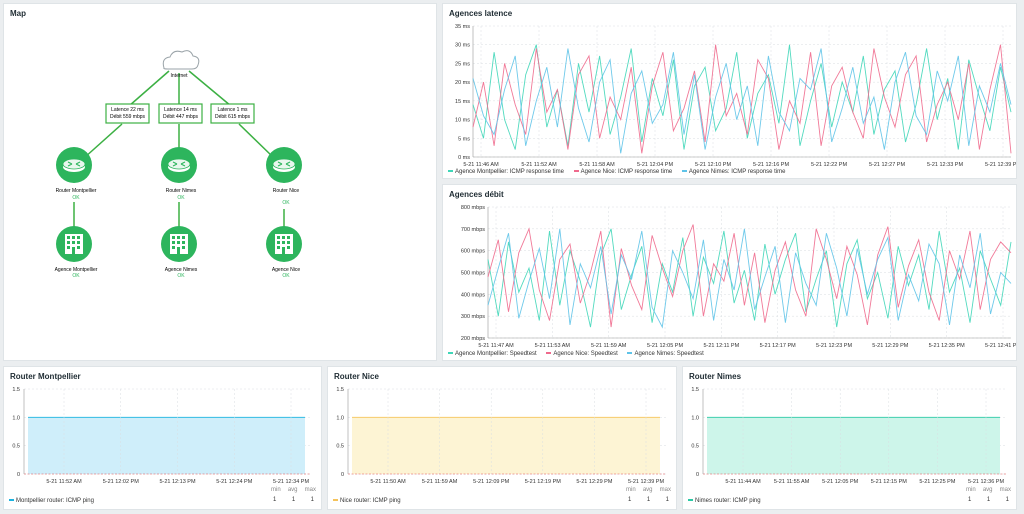  What do you see at coordinates (778, 346) in the screenshot?
I see `x-tick-label: 5-21 12:17 PM` at bounding box center [778, 346].